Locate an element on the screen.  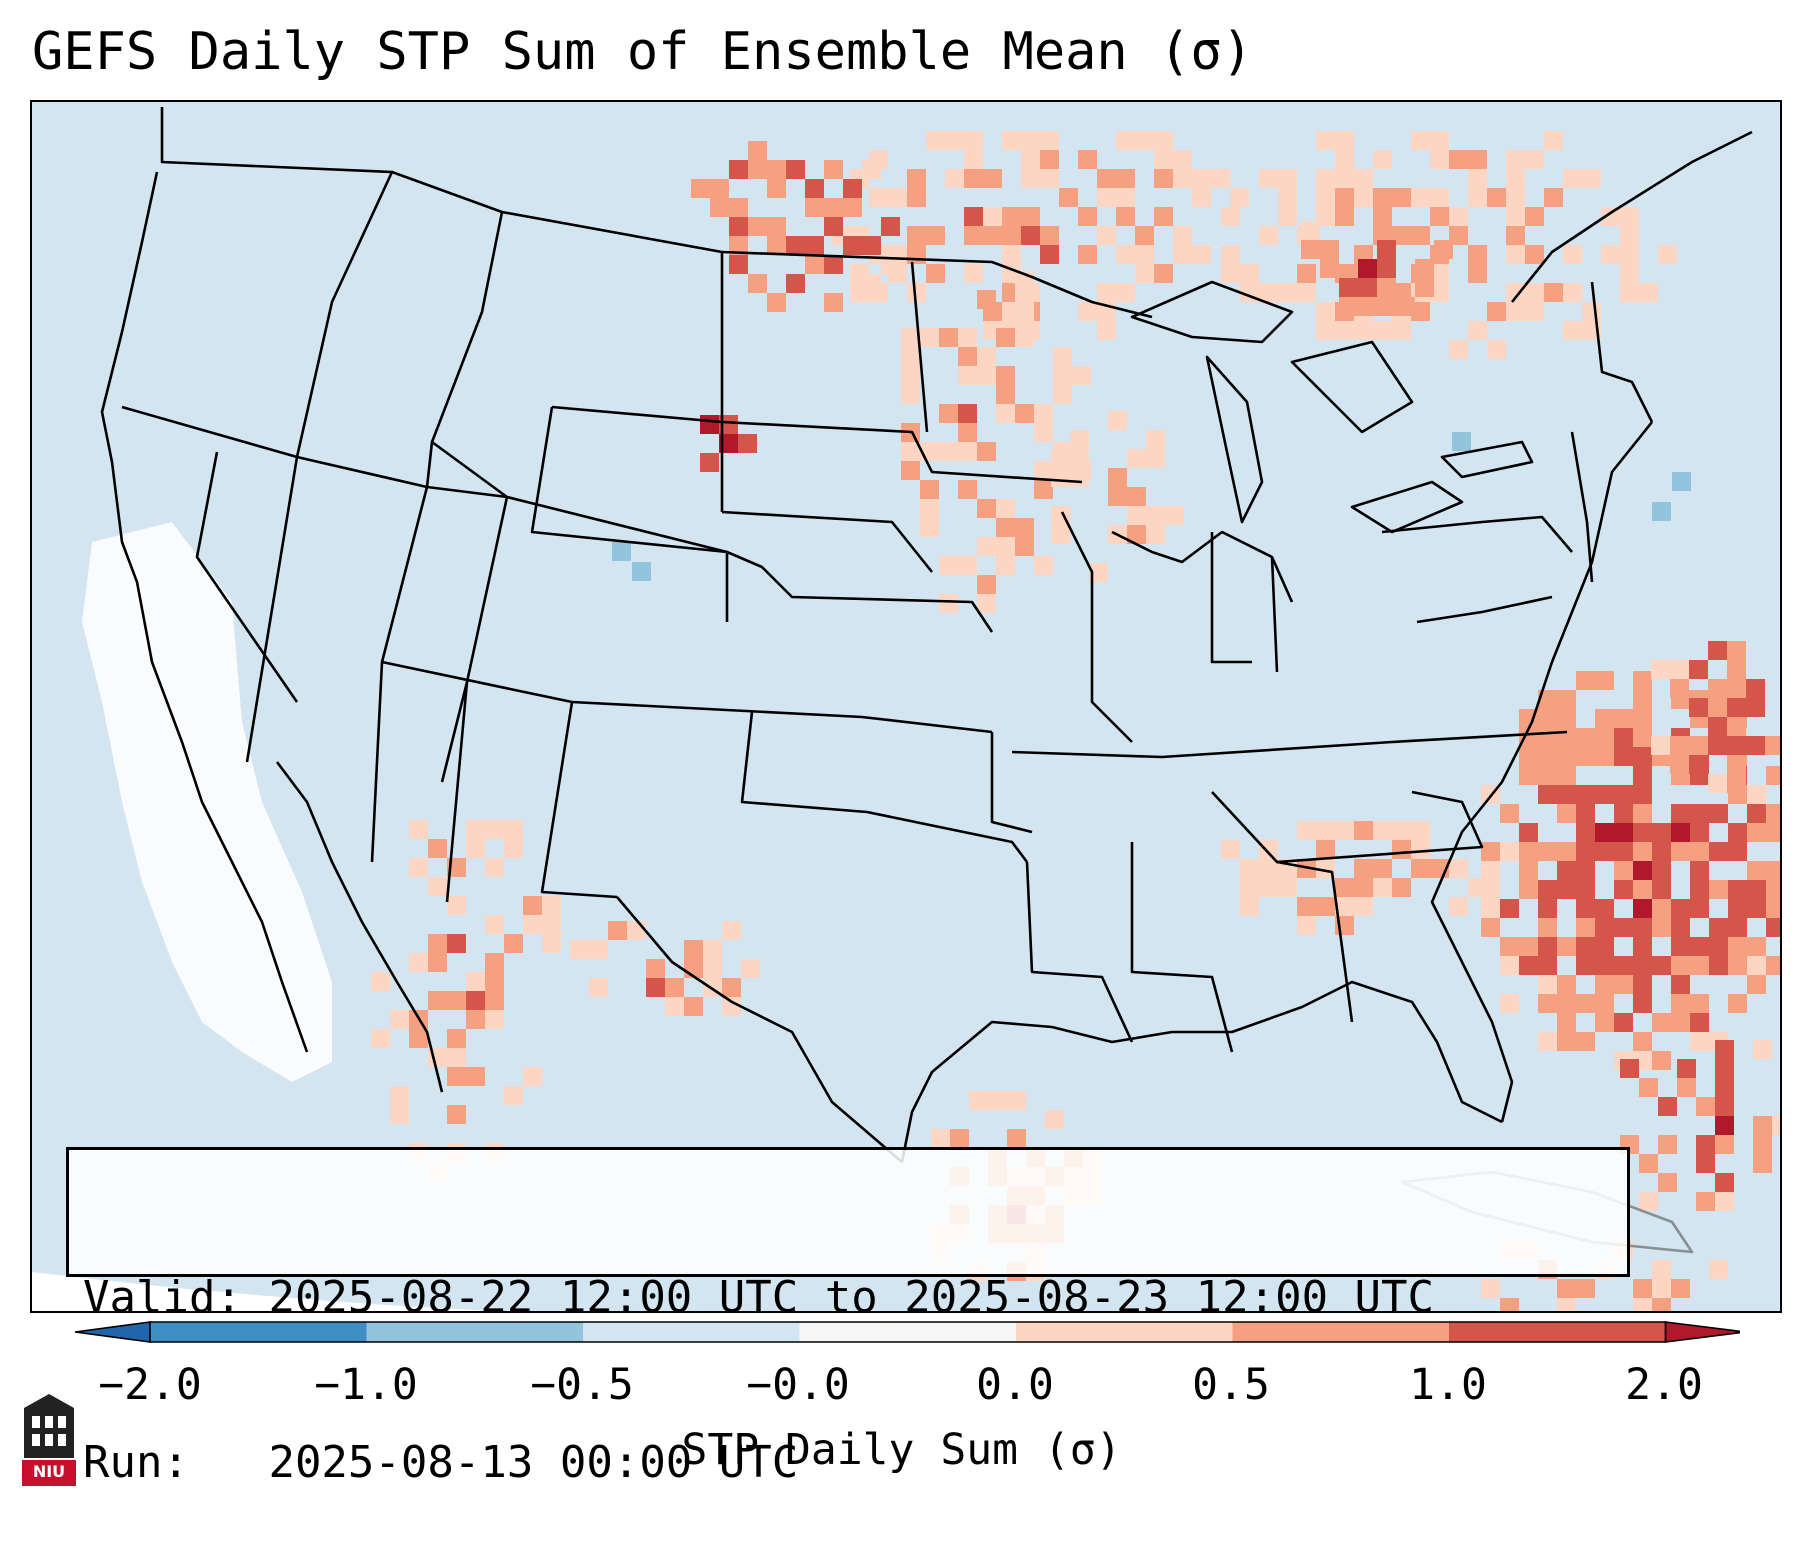
logo-text: NIU is located at coordinates (49, 1471).